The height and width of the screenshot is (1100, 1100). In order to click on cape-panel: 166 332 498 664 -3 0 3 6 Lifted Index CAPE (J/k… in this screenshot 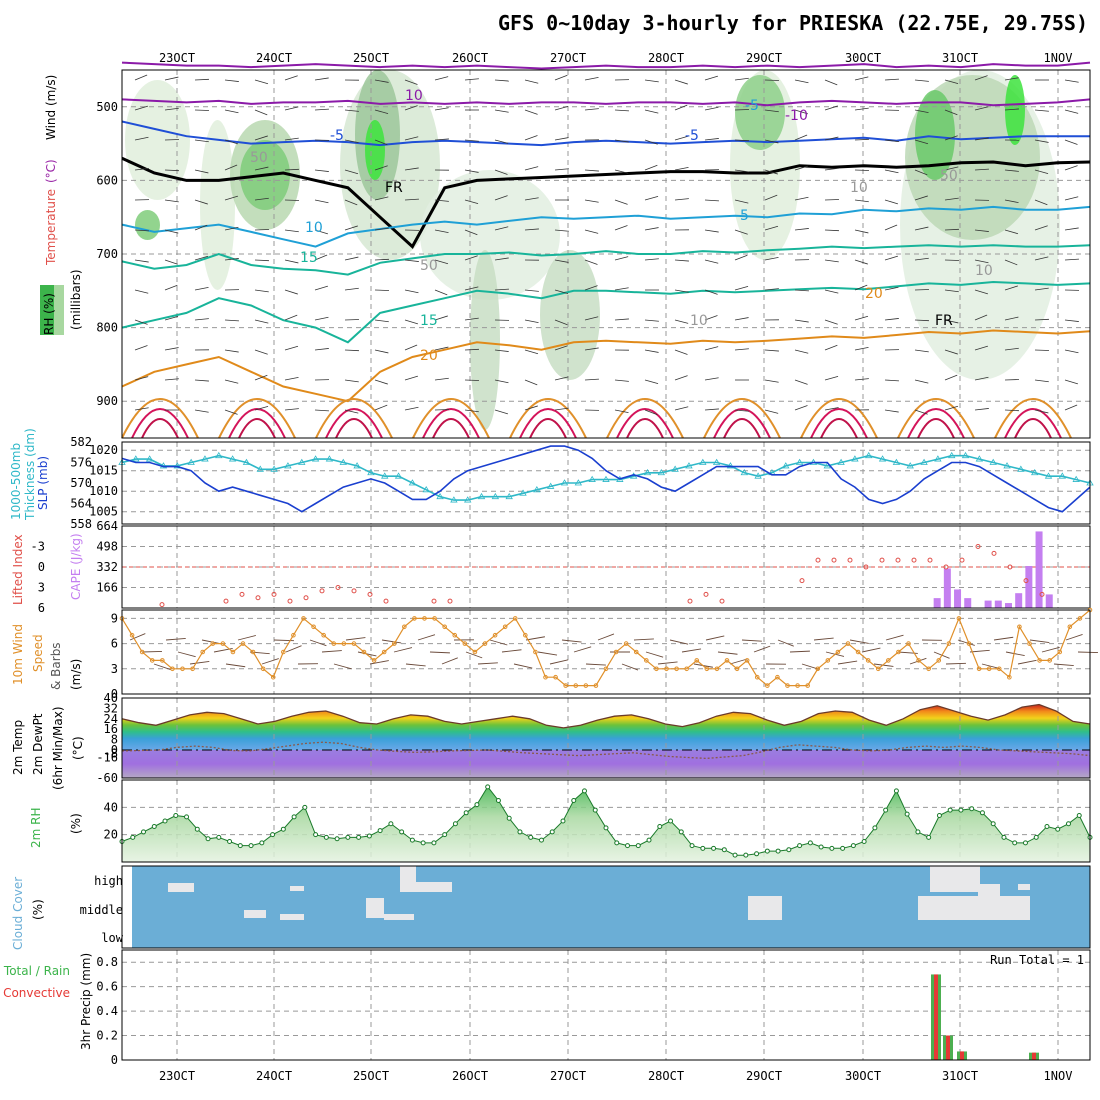, I will do `click(551, 567)`.